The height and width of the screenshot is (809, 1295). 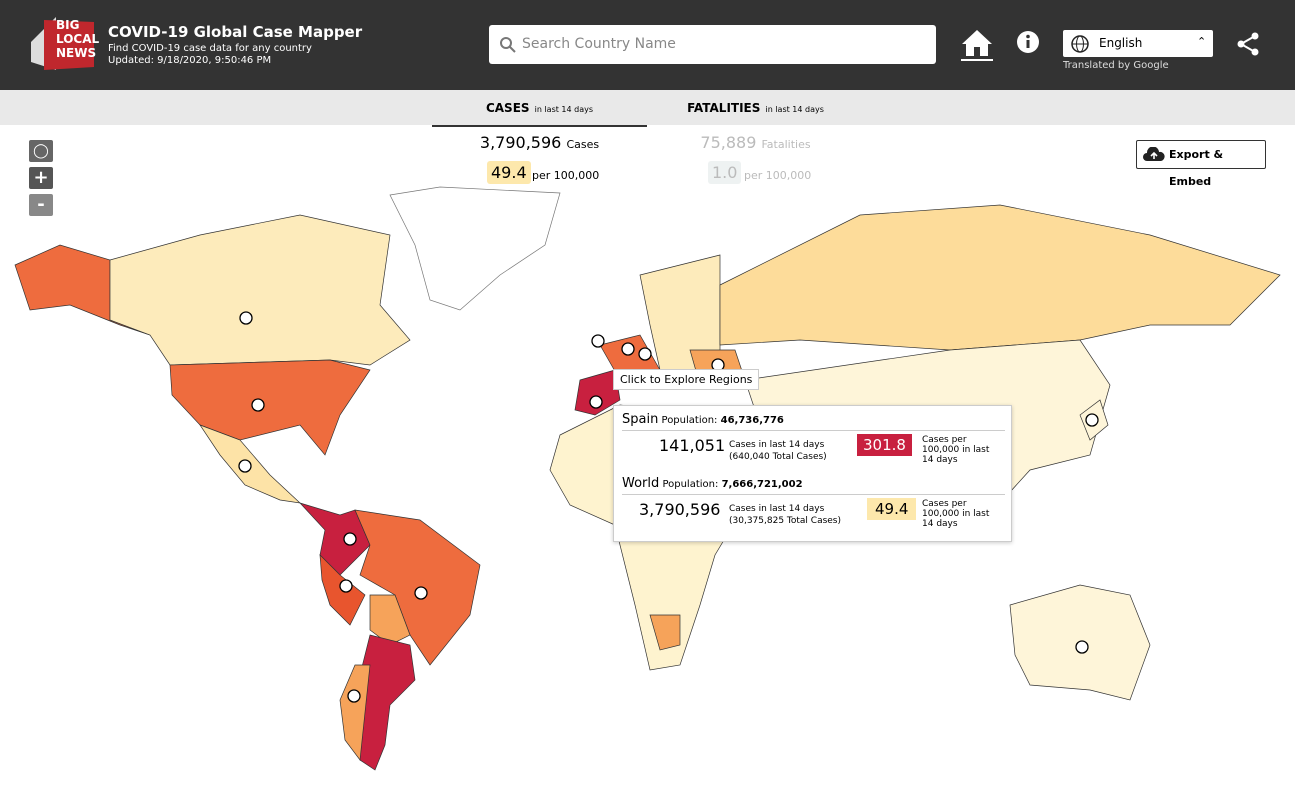 What do you see at coordinates (728, 142) in the screenshot?
I see `fatalities-total: 75,889` at bounding box center [728, 142].